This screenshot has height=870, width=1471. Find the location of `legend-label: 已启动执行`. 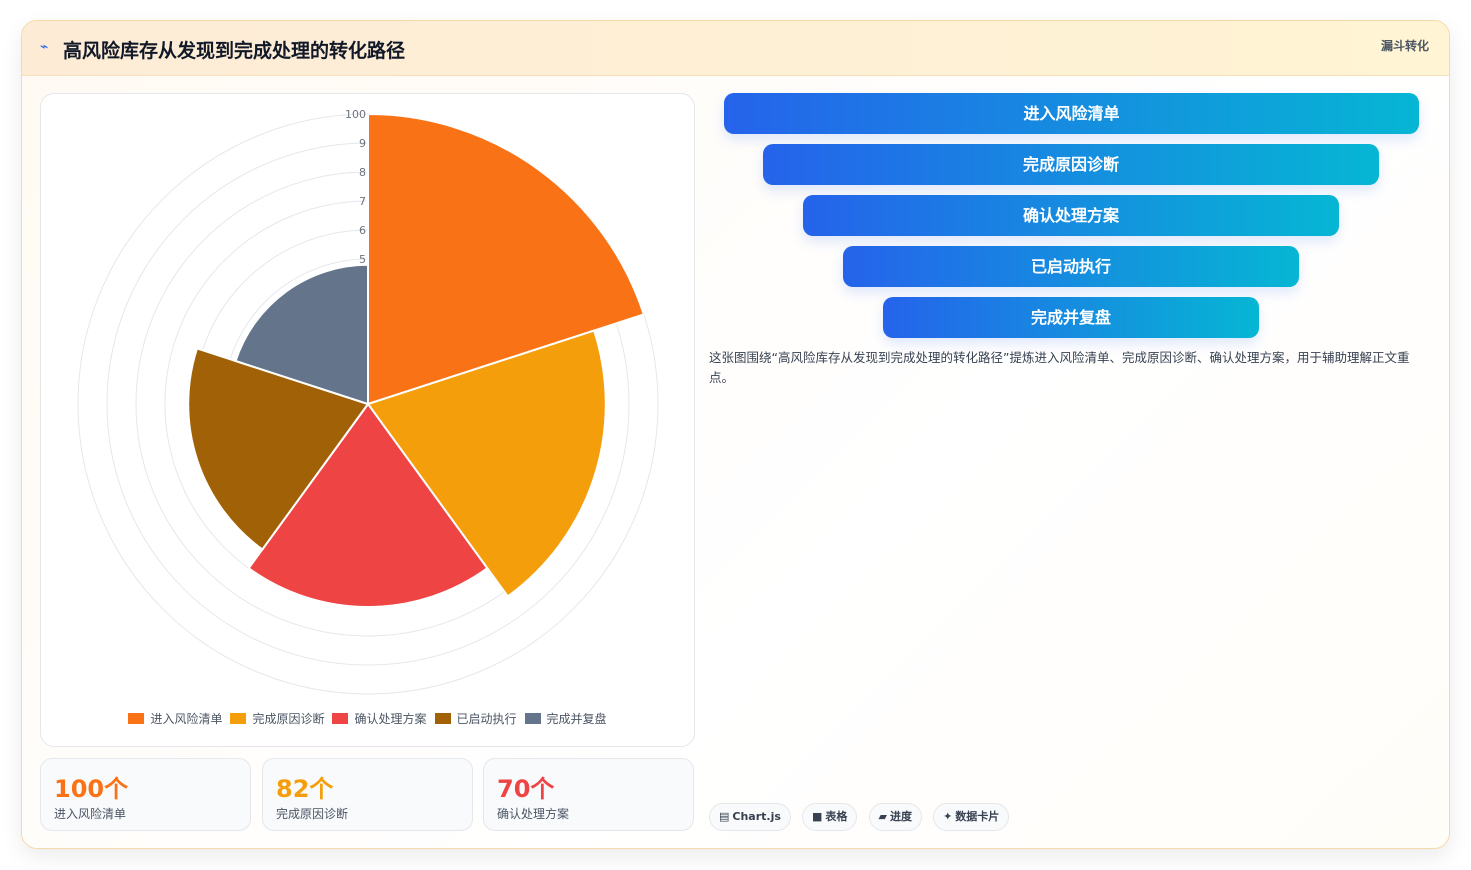

legend-label: 已启动执行 is located at coordinates (486, 719).